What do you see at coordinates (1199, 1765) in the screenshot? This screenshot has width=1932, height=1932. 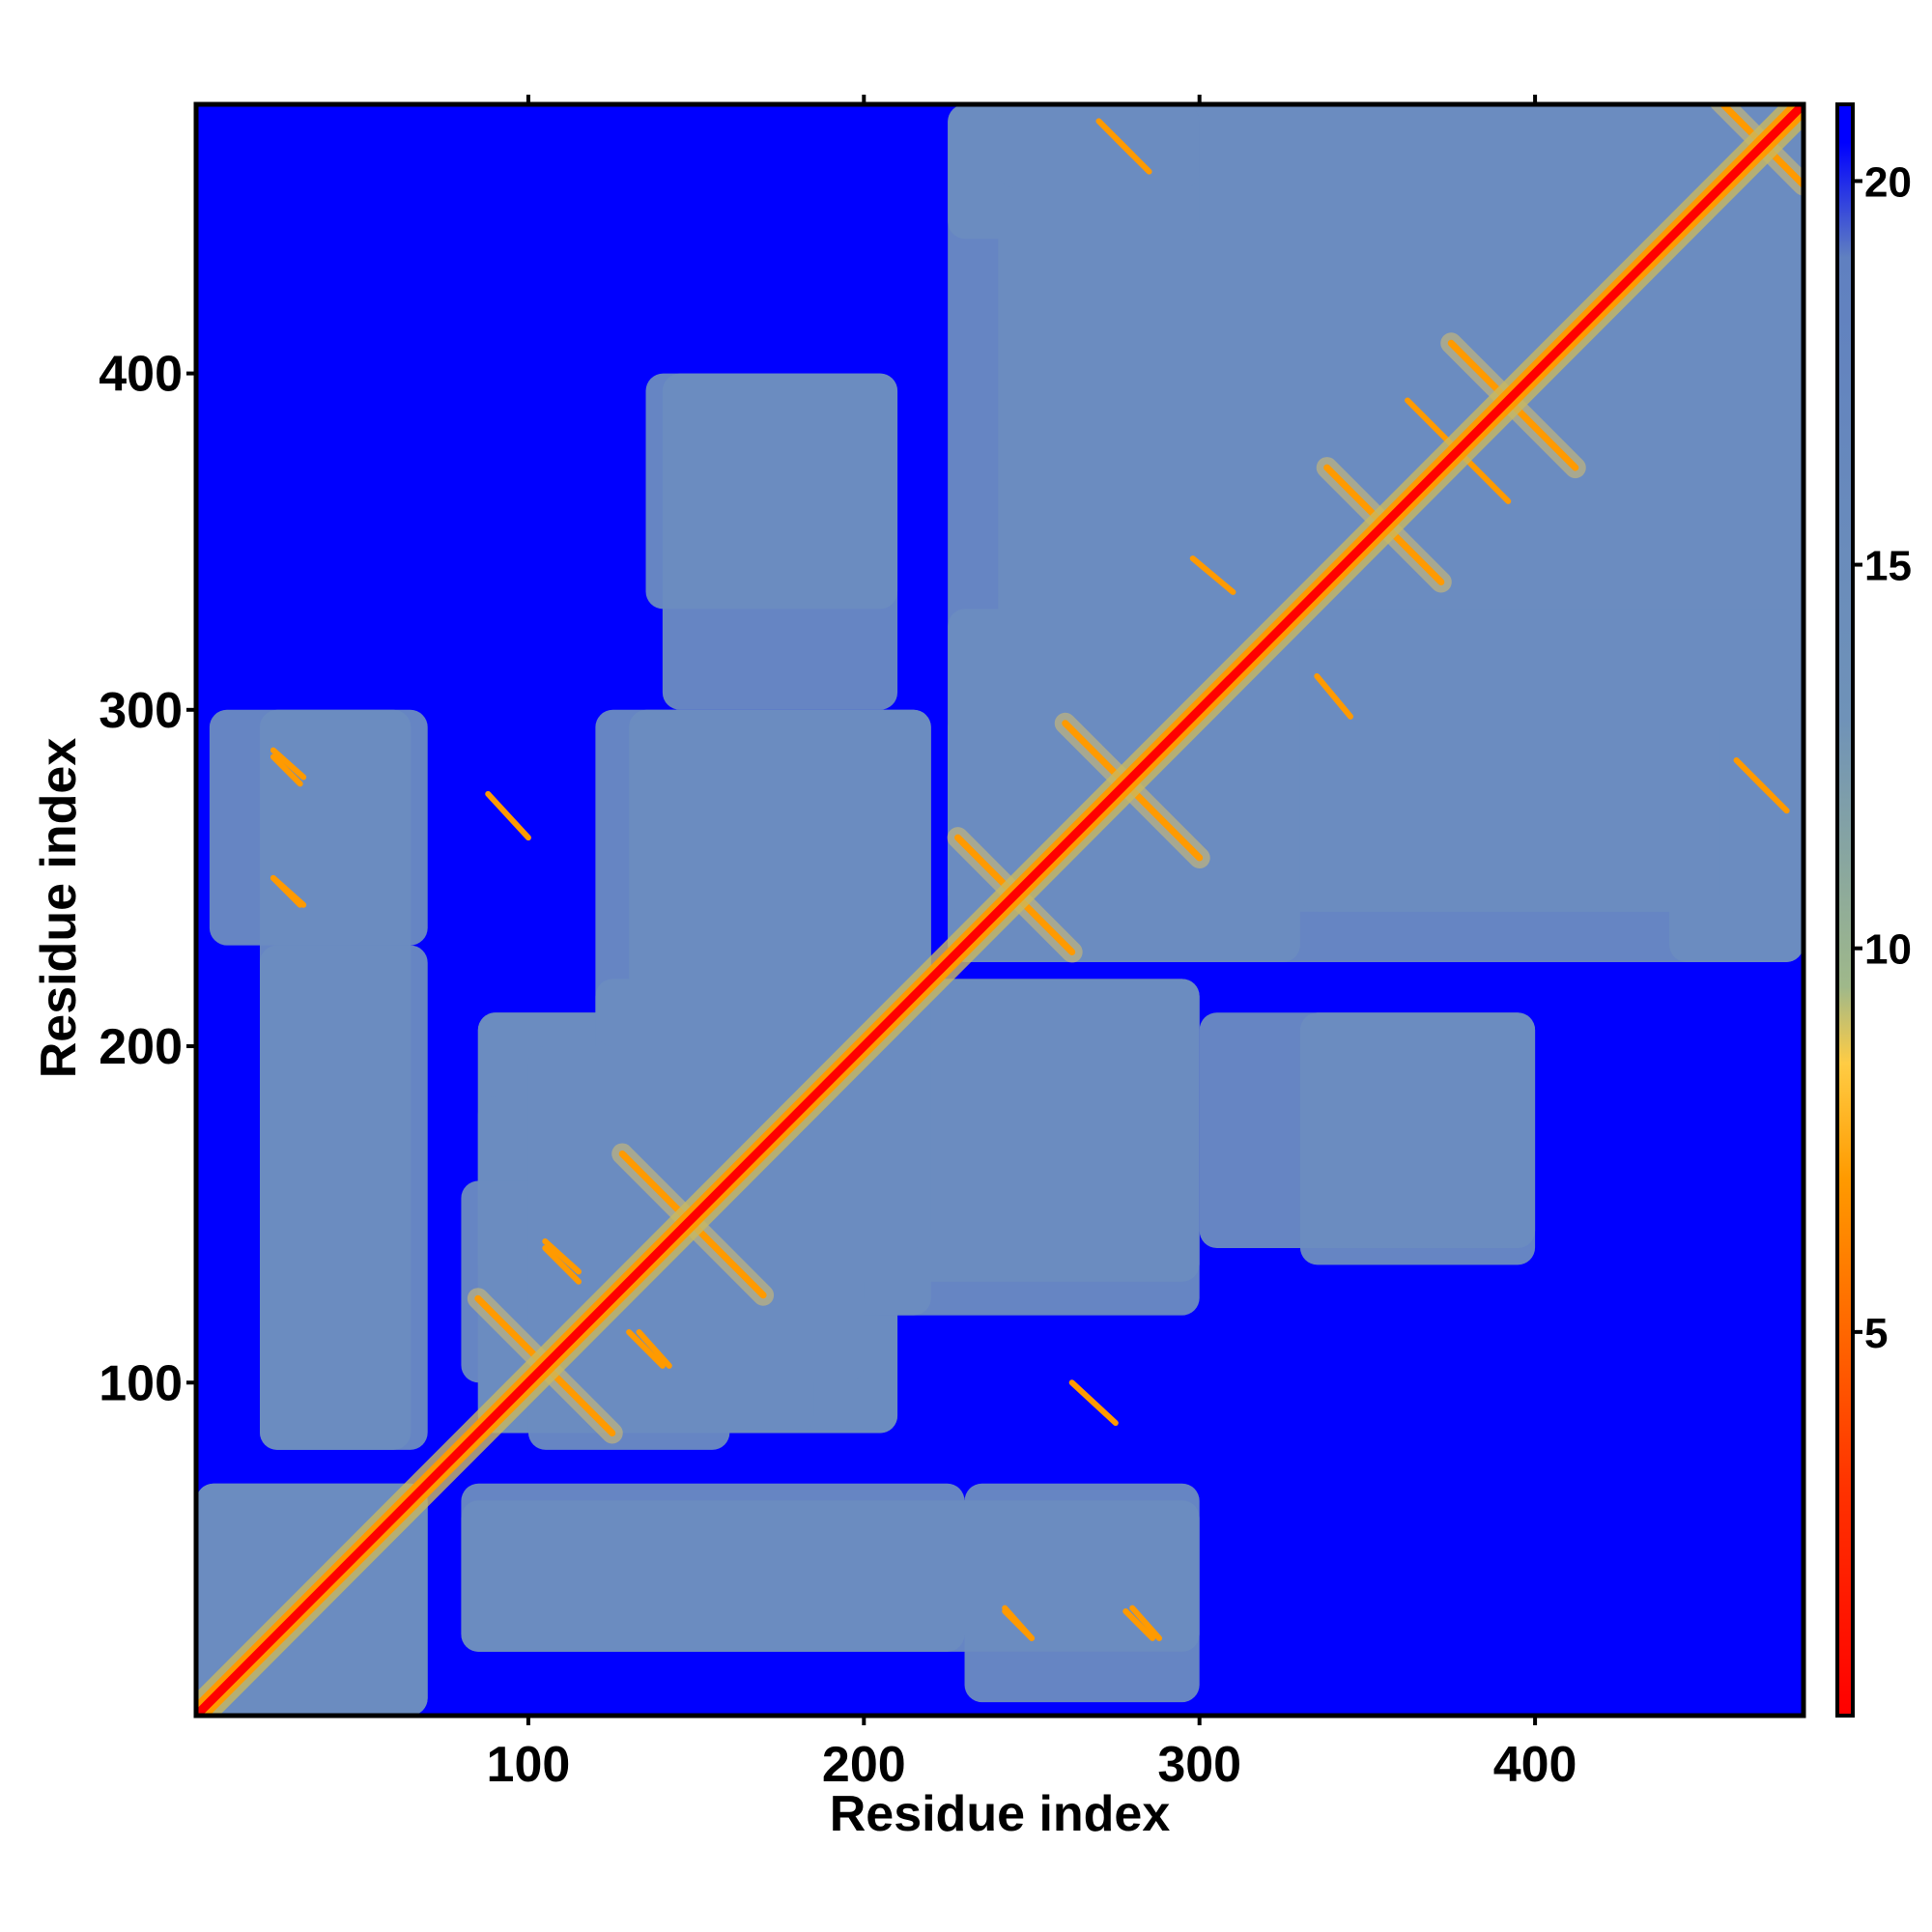 I see `x-tick-label-300: 300` at bounding box center [1199, 1765].